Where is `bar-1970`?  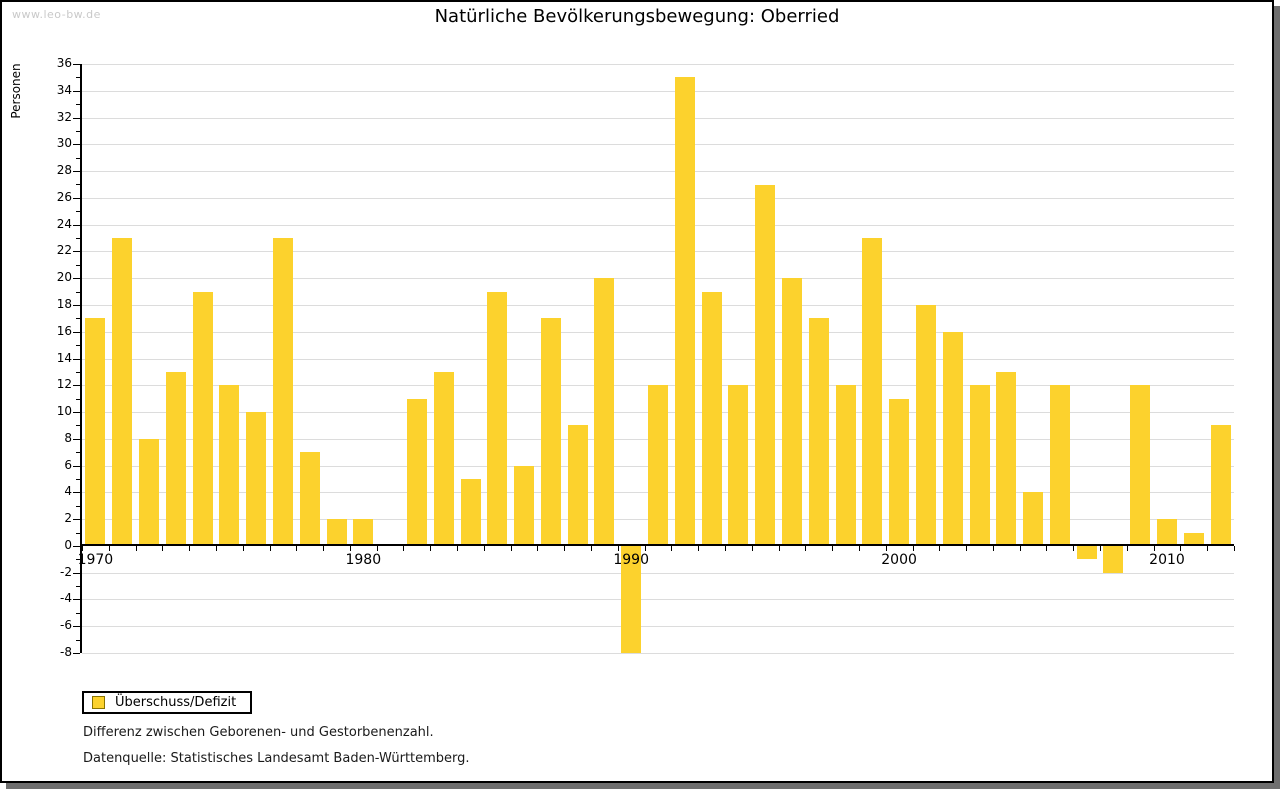
bar-1970 is located at coordinates (95, 431).